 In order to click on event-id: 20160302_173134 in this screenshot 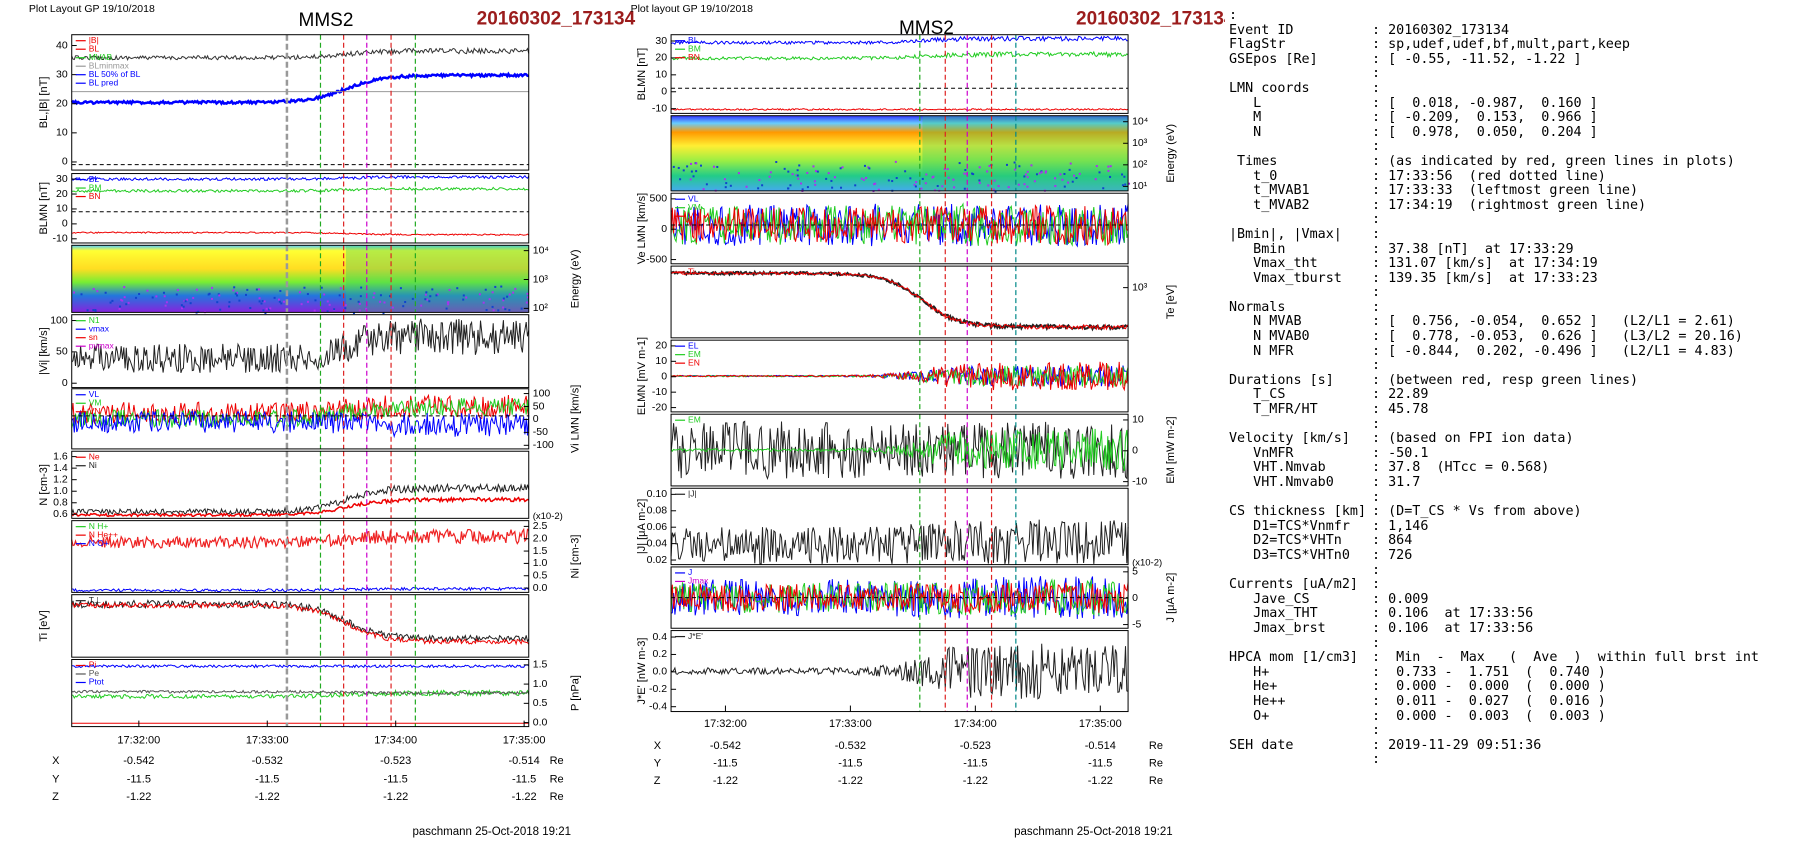, I will do `click(1150, 19)`.